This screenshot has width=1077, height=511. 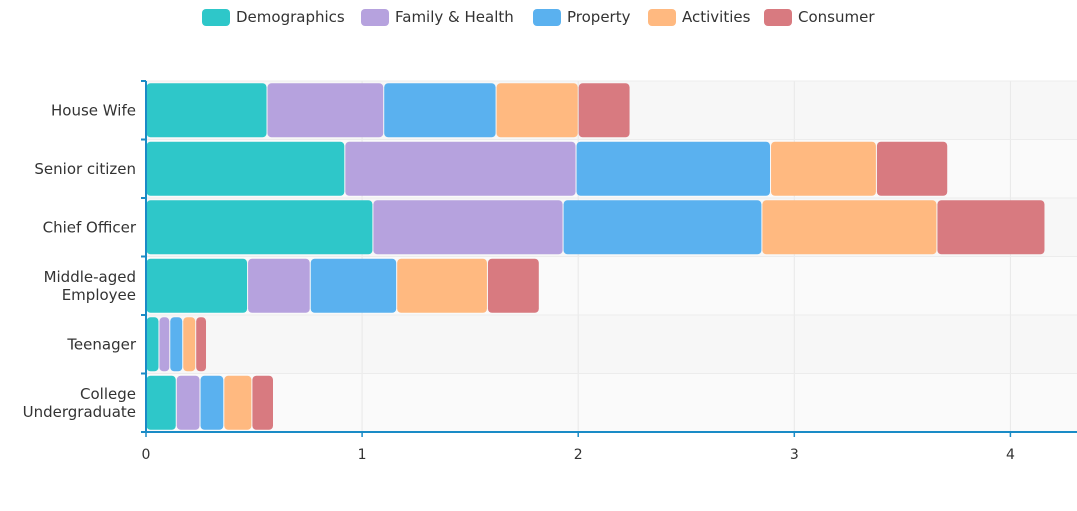 What do you see at coordinates (188, 402) in the screenshot?
I see `bar-family-and-health-college-undergraduate` at bounding box center [188, 402].